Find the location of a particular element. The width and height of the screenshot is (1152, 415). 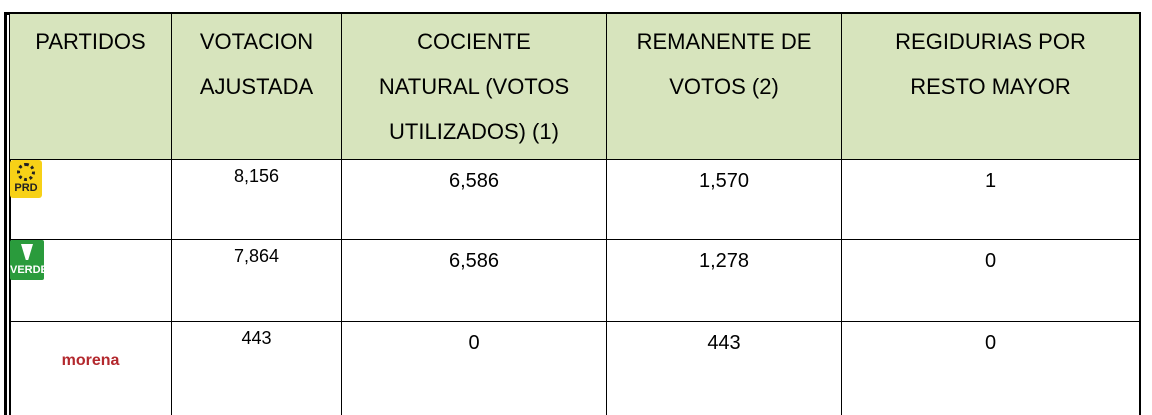

header-cell: VOTACION AJUSTADA is located at coordinates (257, 87).